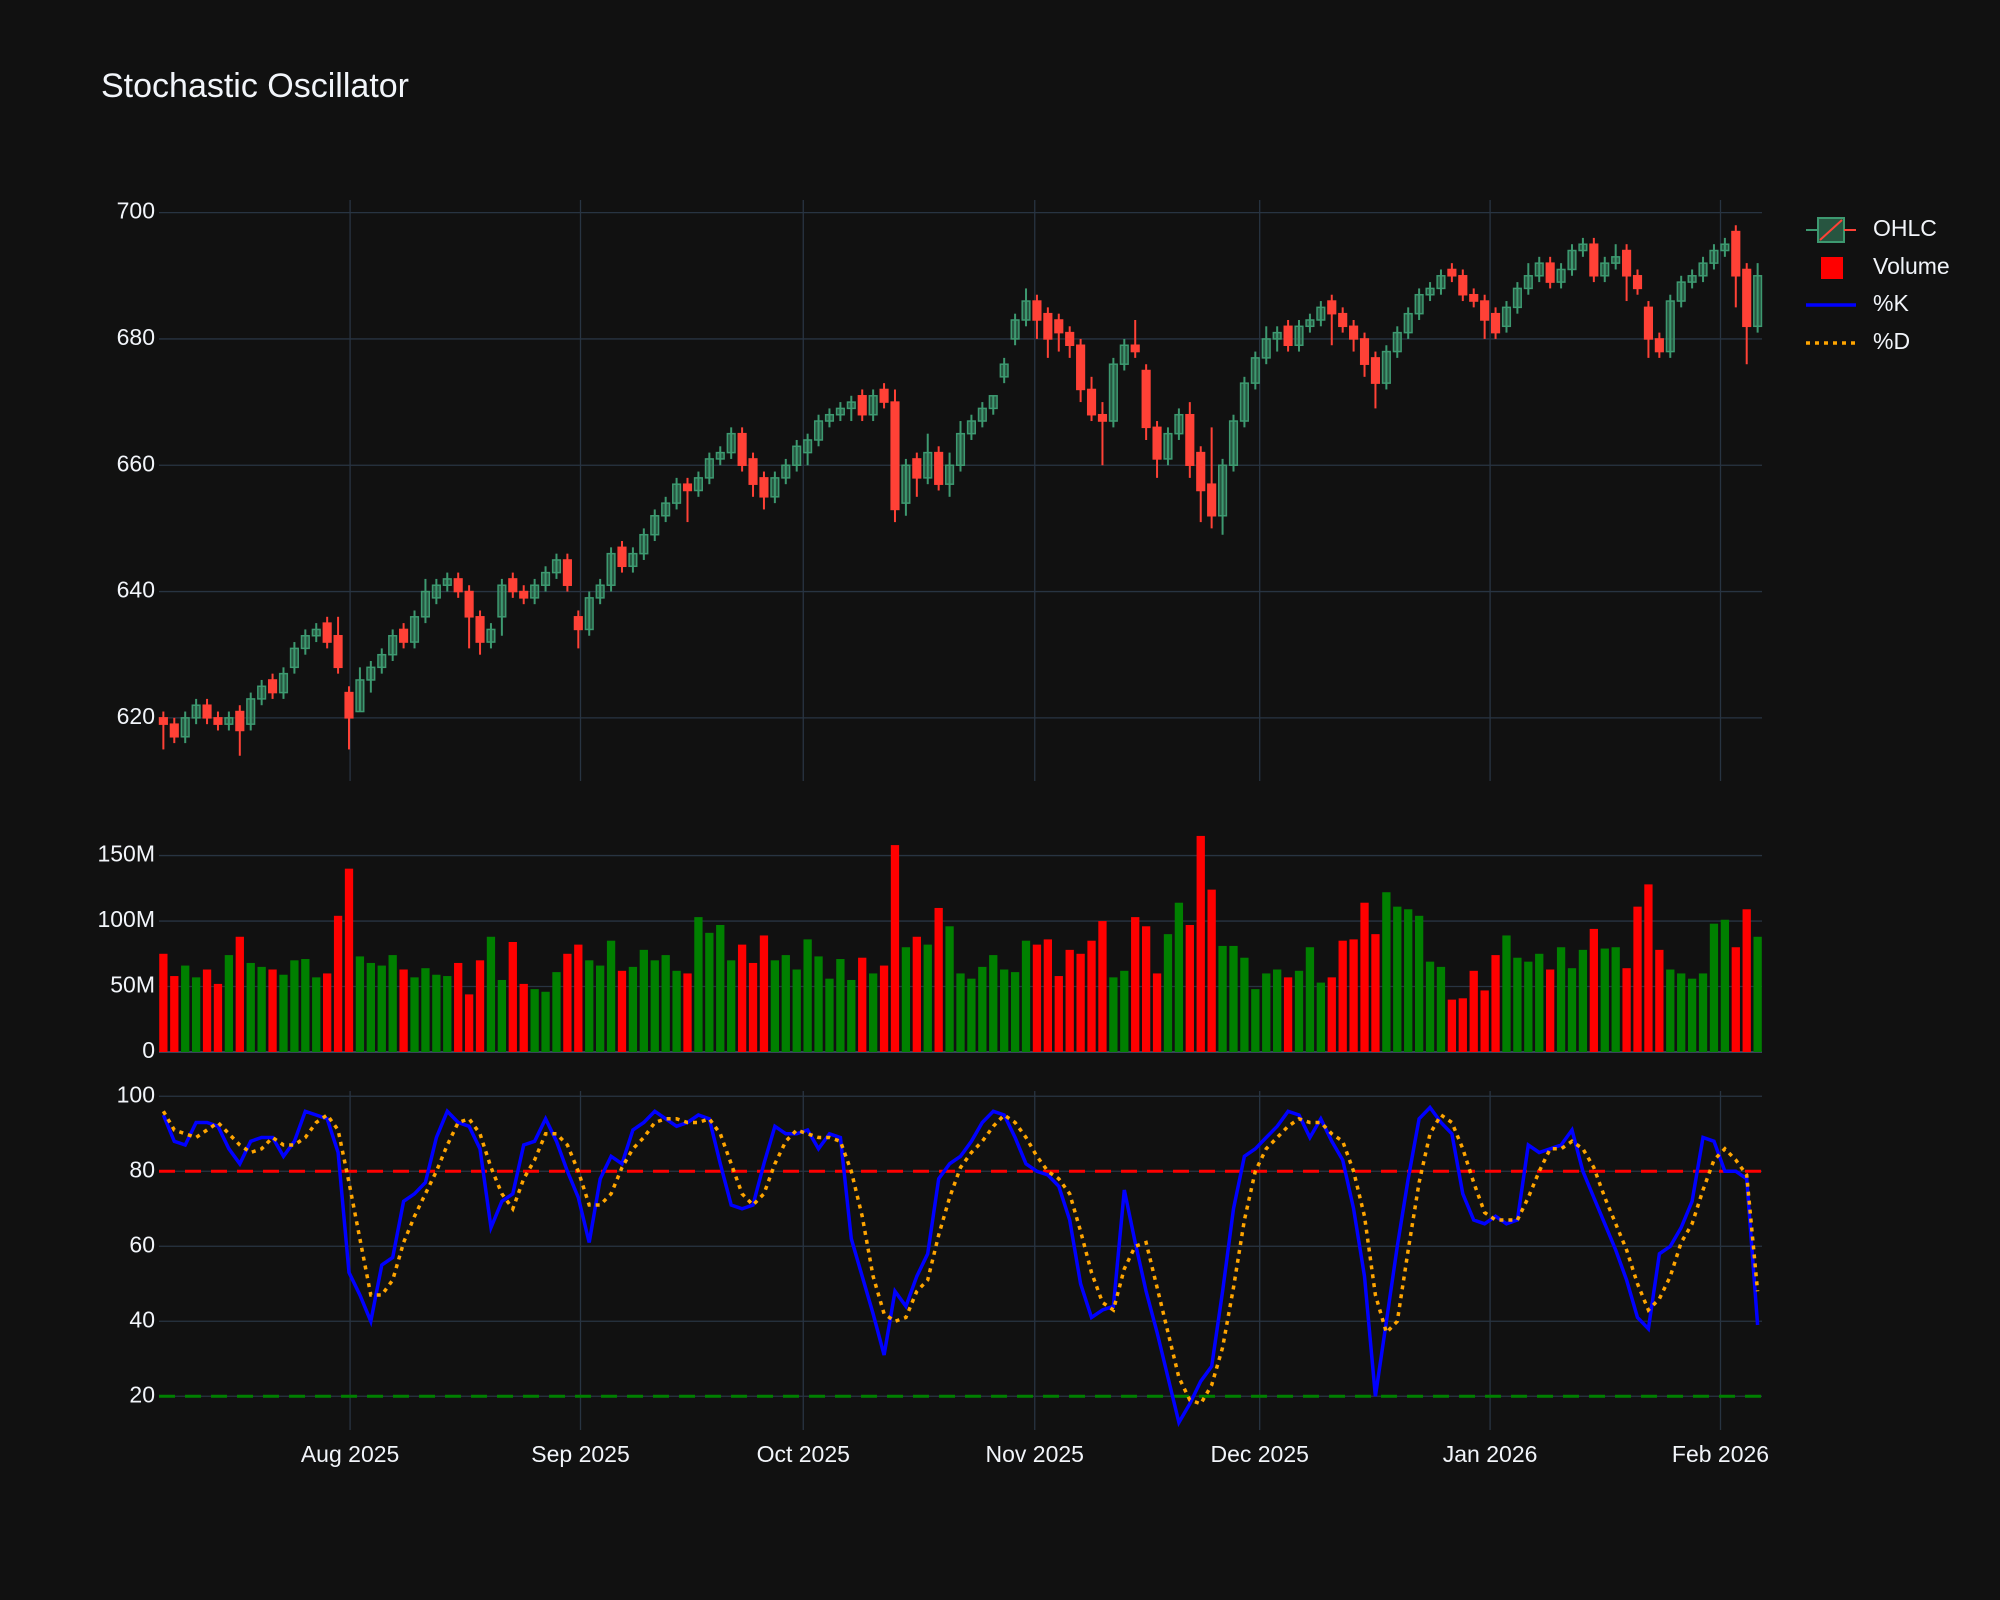 The height and width of the screenshot is (1600, 2000). What do you see at coordinates (1891, 303) in the screenshot?
I see `legend-label: %K` at bounding box center [1891, 303].